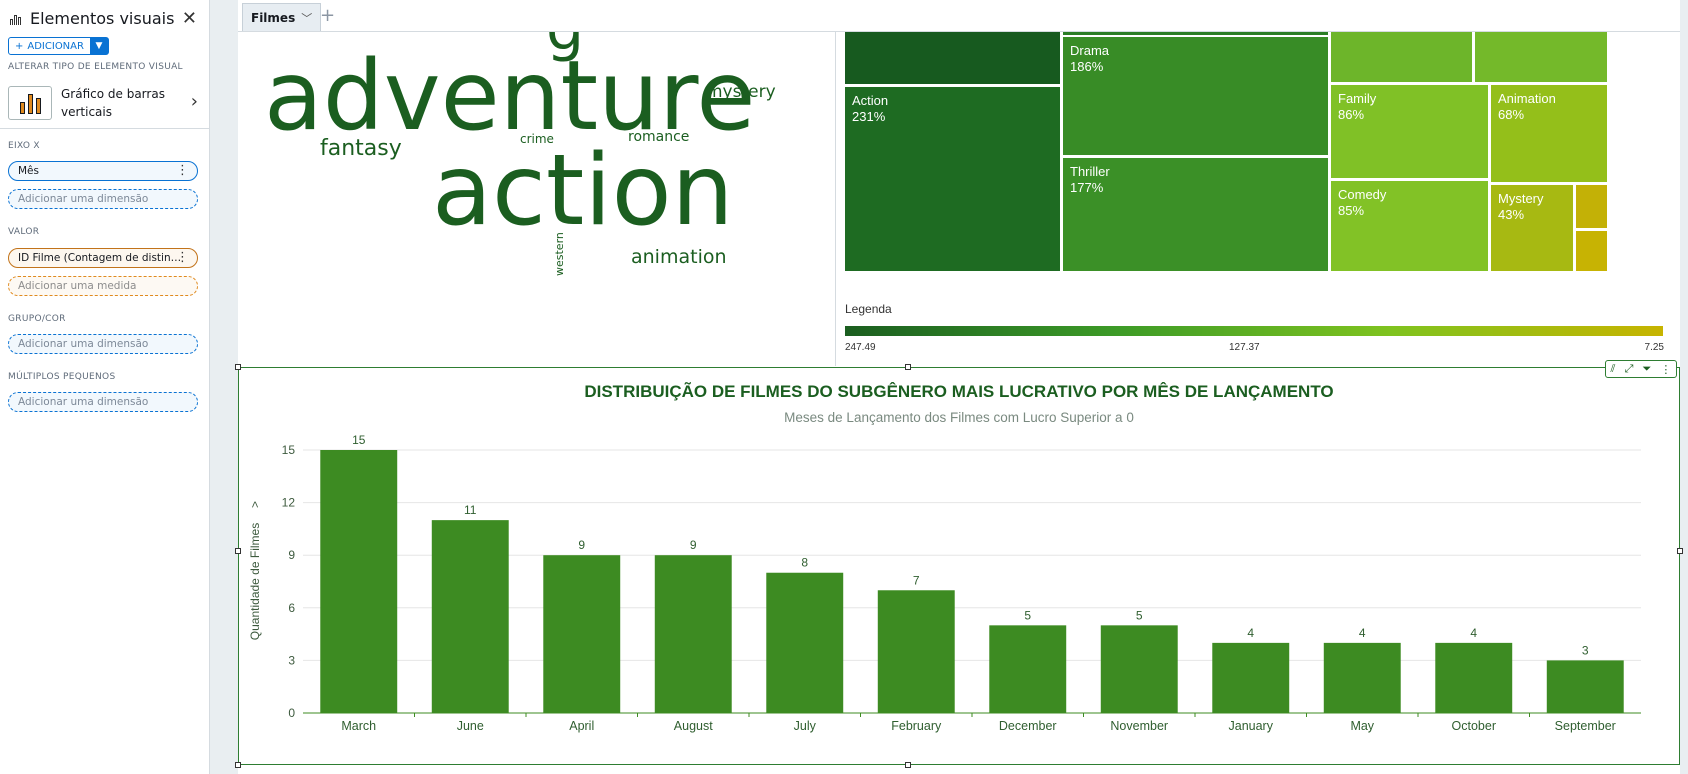 The height and width of the screenshot is (774, 1688). What do you see at coordinates (291, 713) in the screenshot?
I see `y-tick-label: 0` at bounding box center [291, 713].